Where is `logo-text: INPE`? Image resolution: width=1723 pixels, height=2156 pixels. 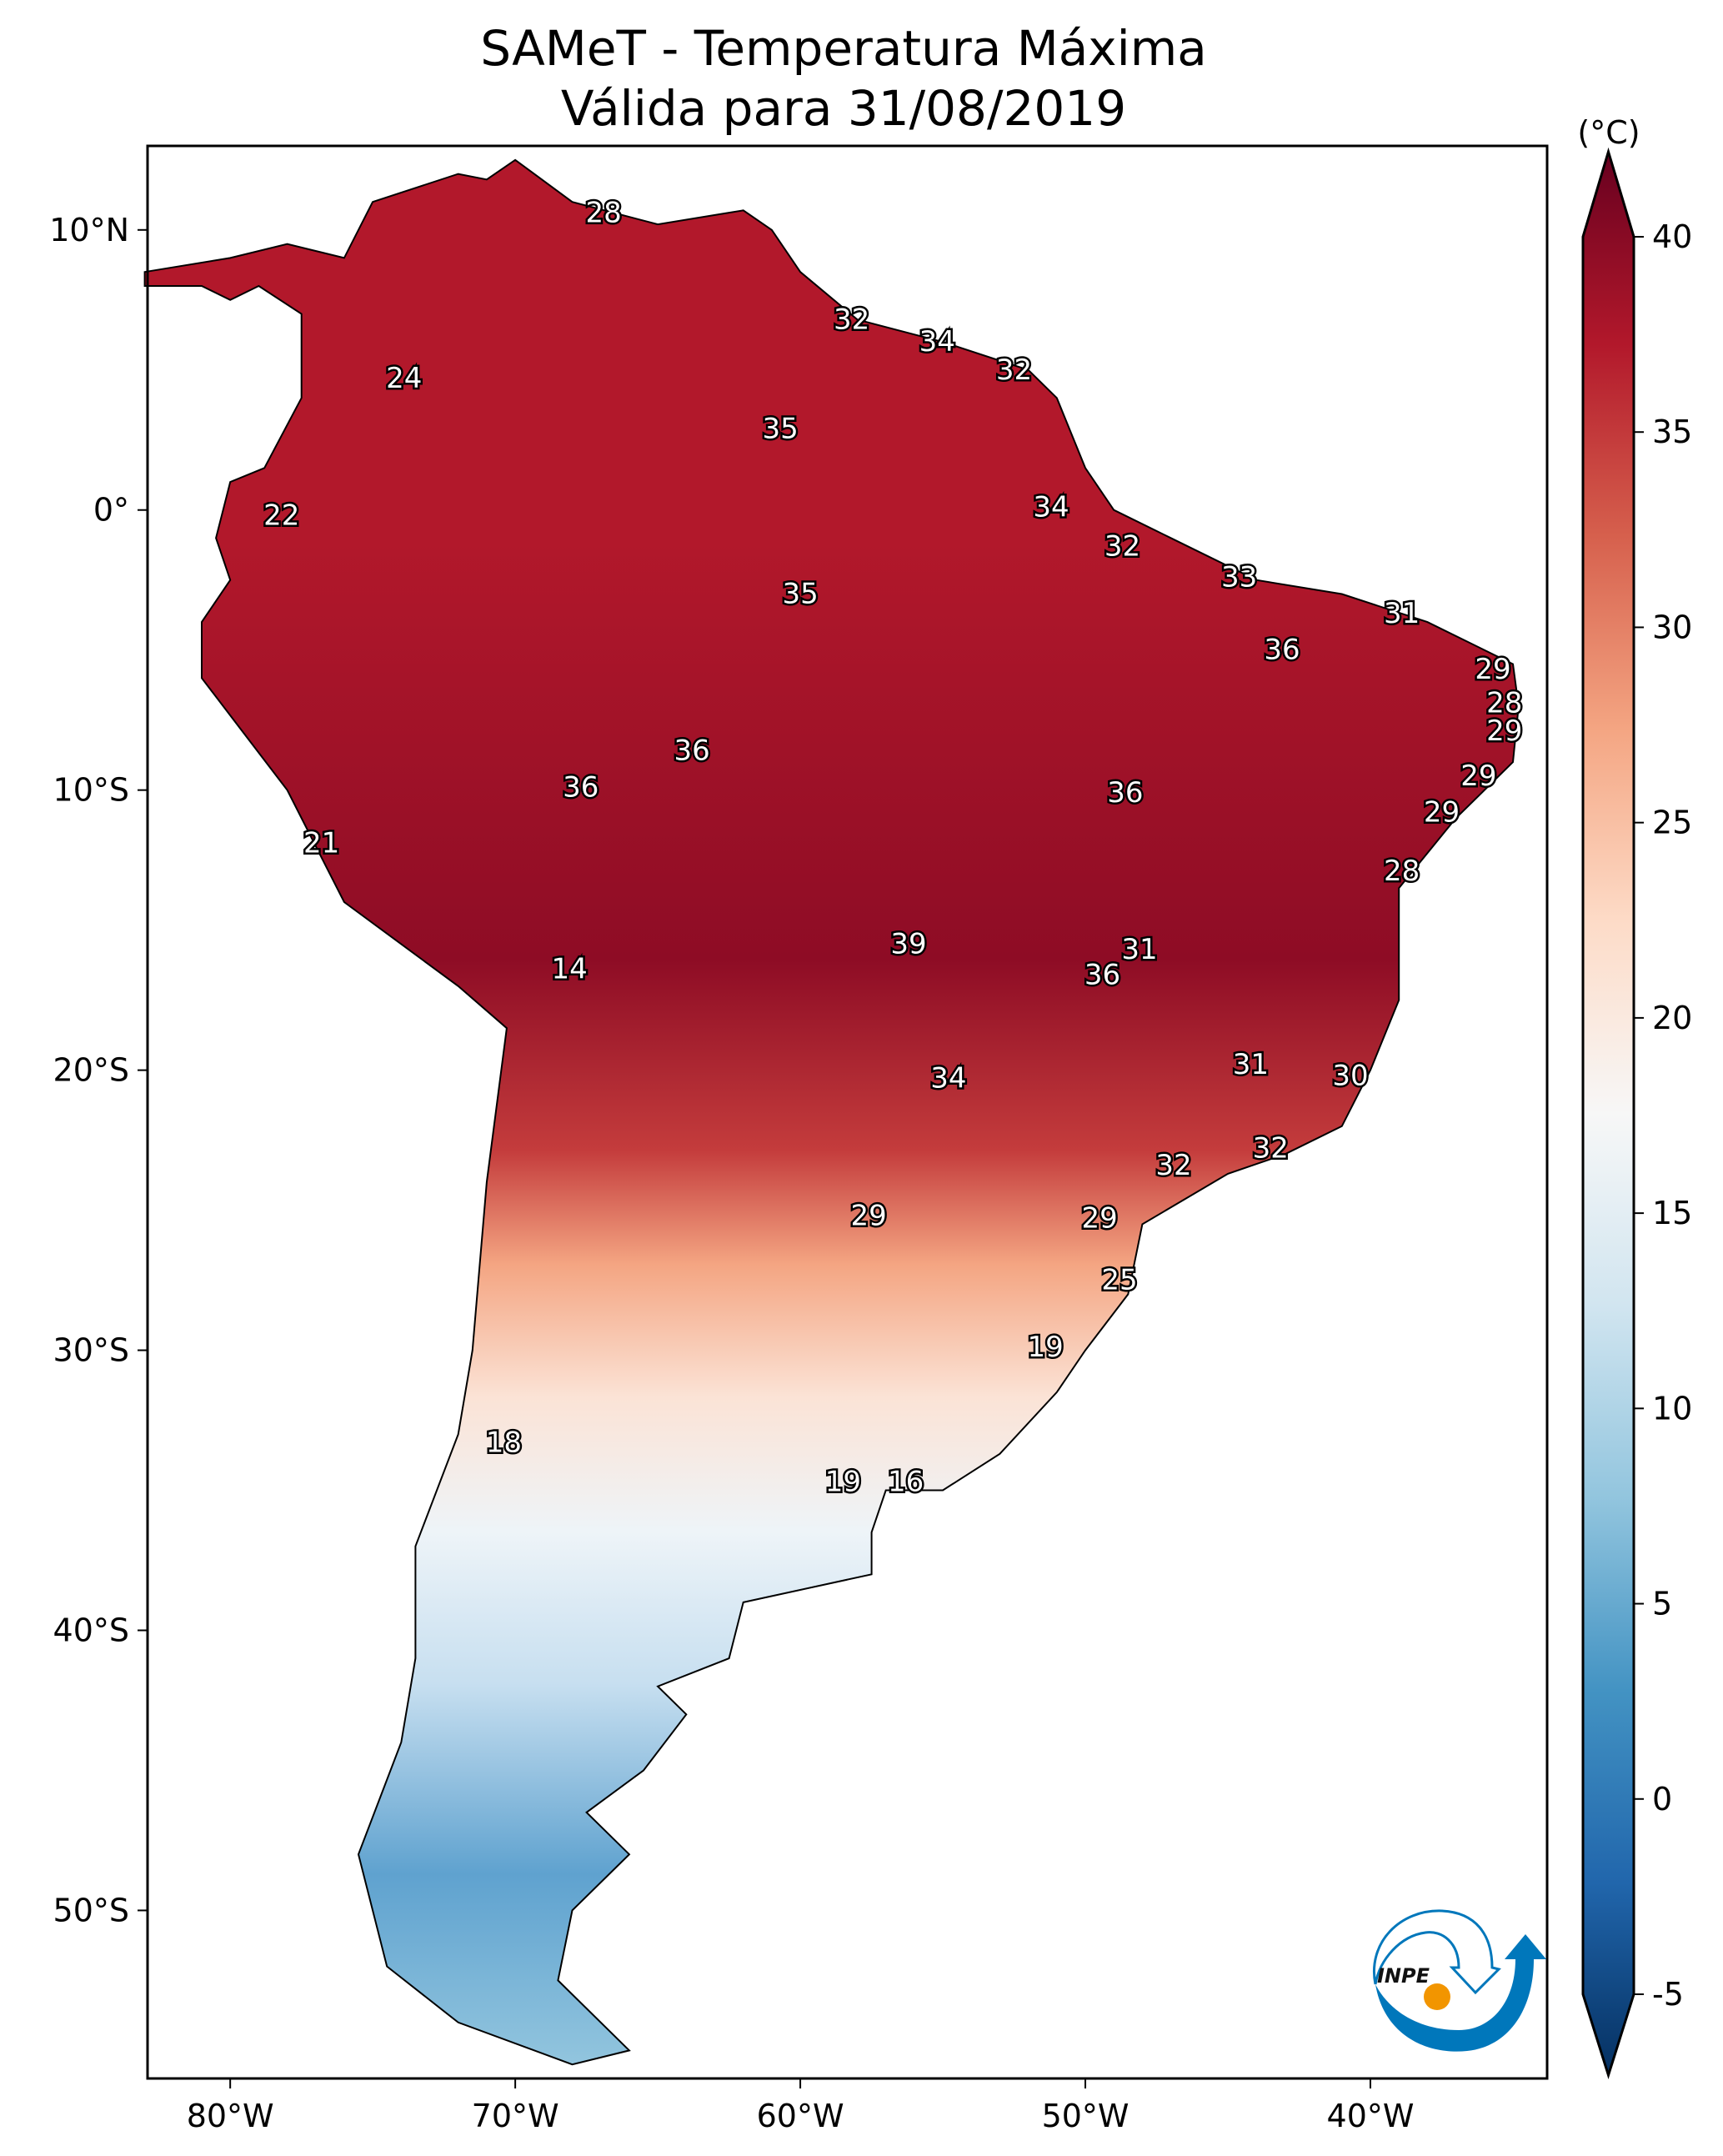
logo-text: INPE is located at coordinates (1404, 1976).